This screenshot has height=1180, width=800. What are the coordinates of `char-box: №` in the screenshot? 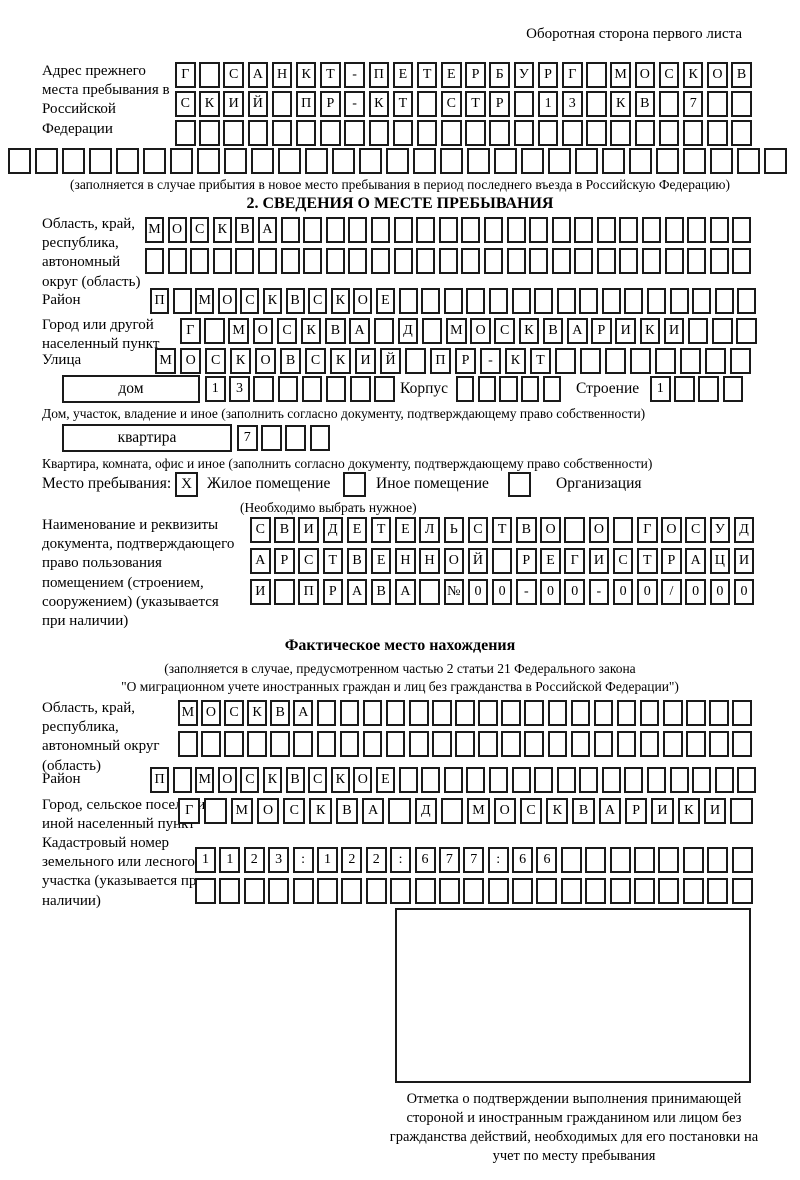 It's located at (453, 592).